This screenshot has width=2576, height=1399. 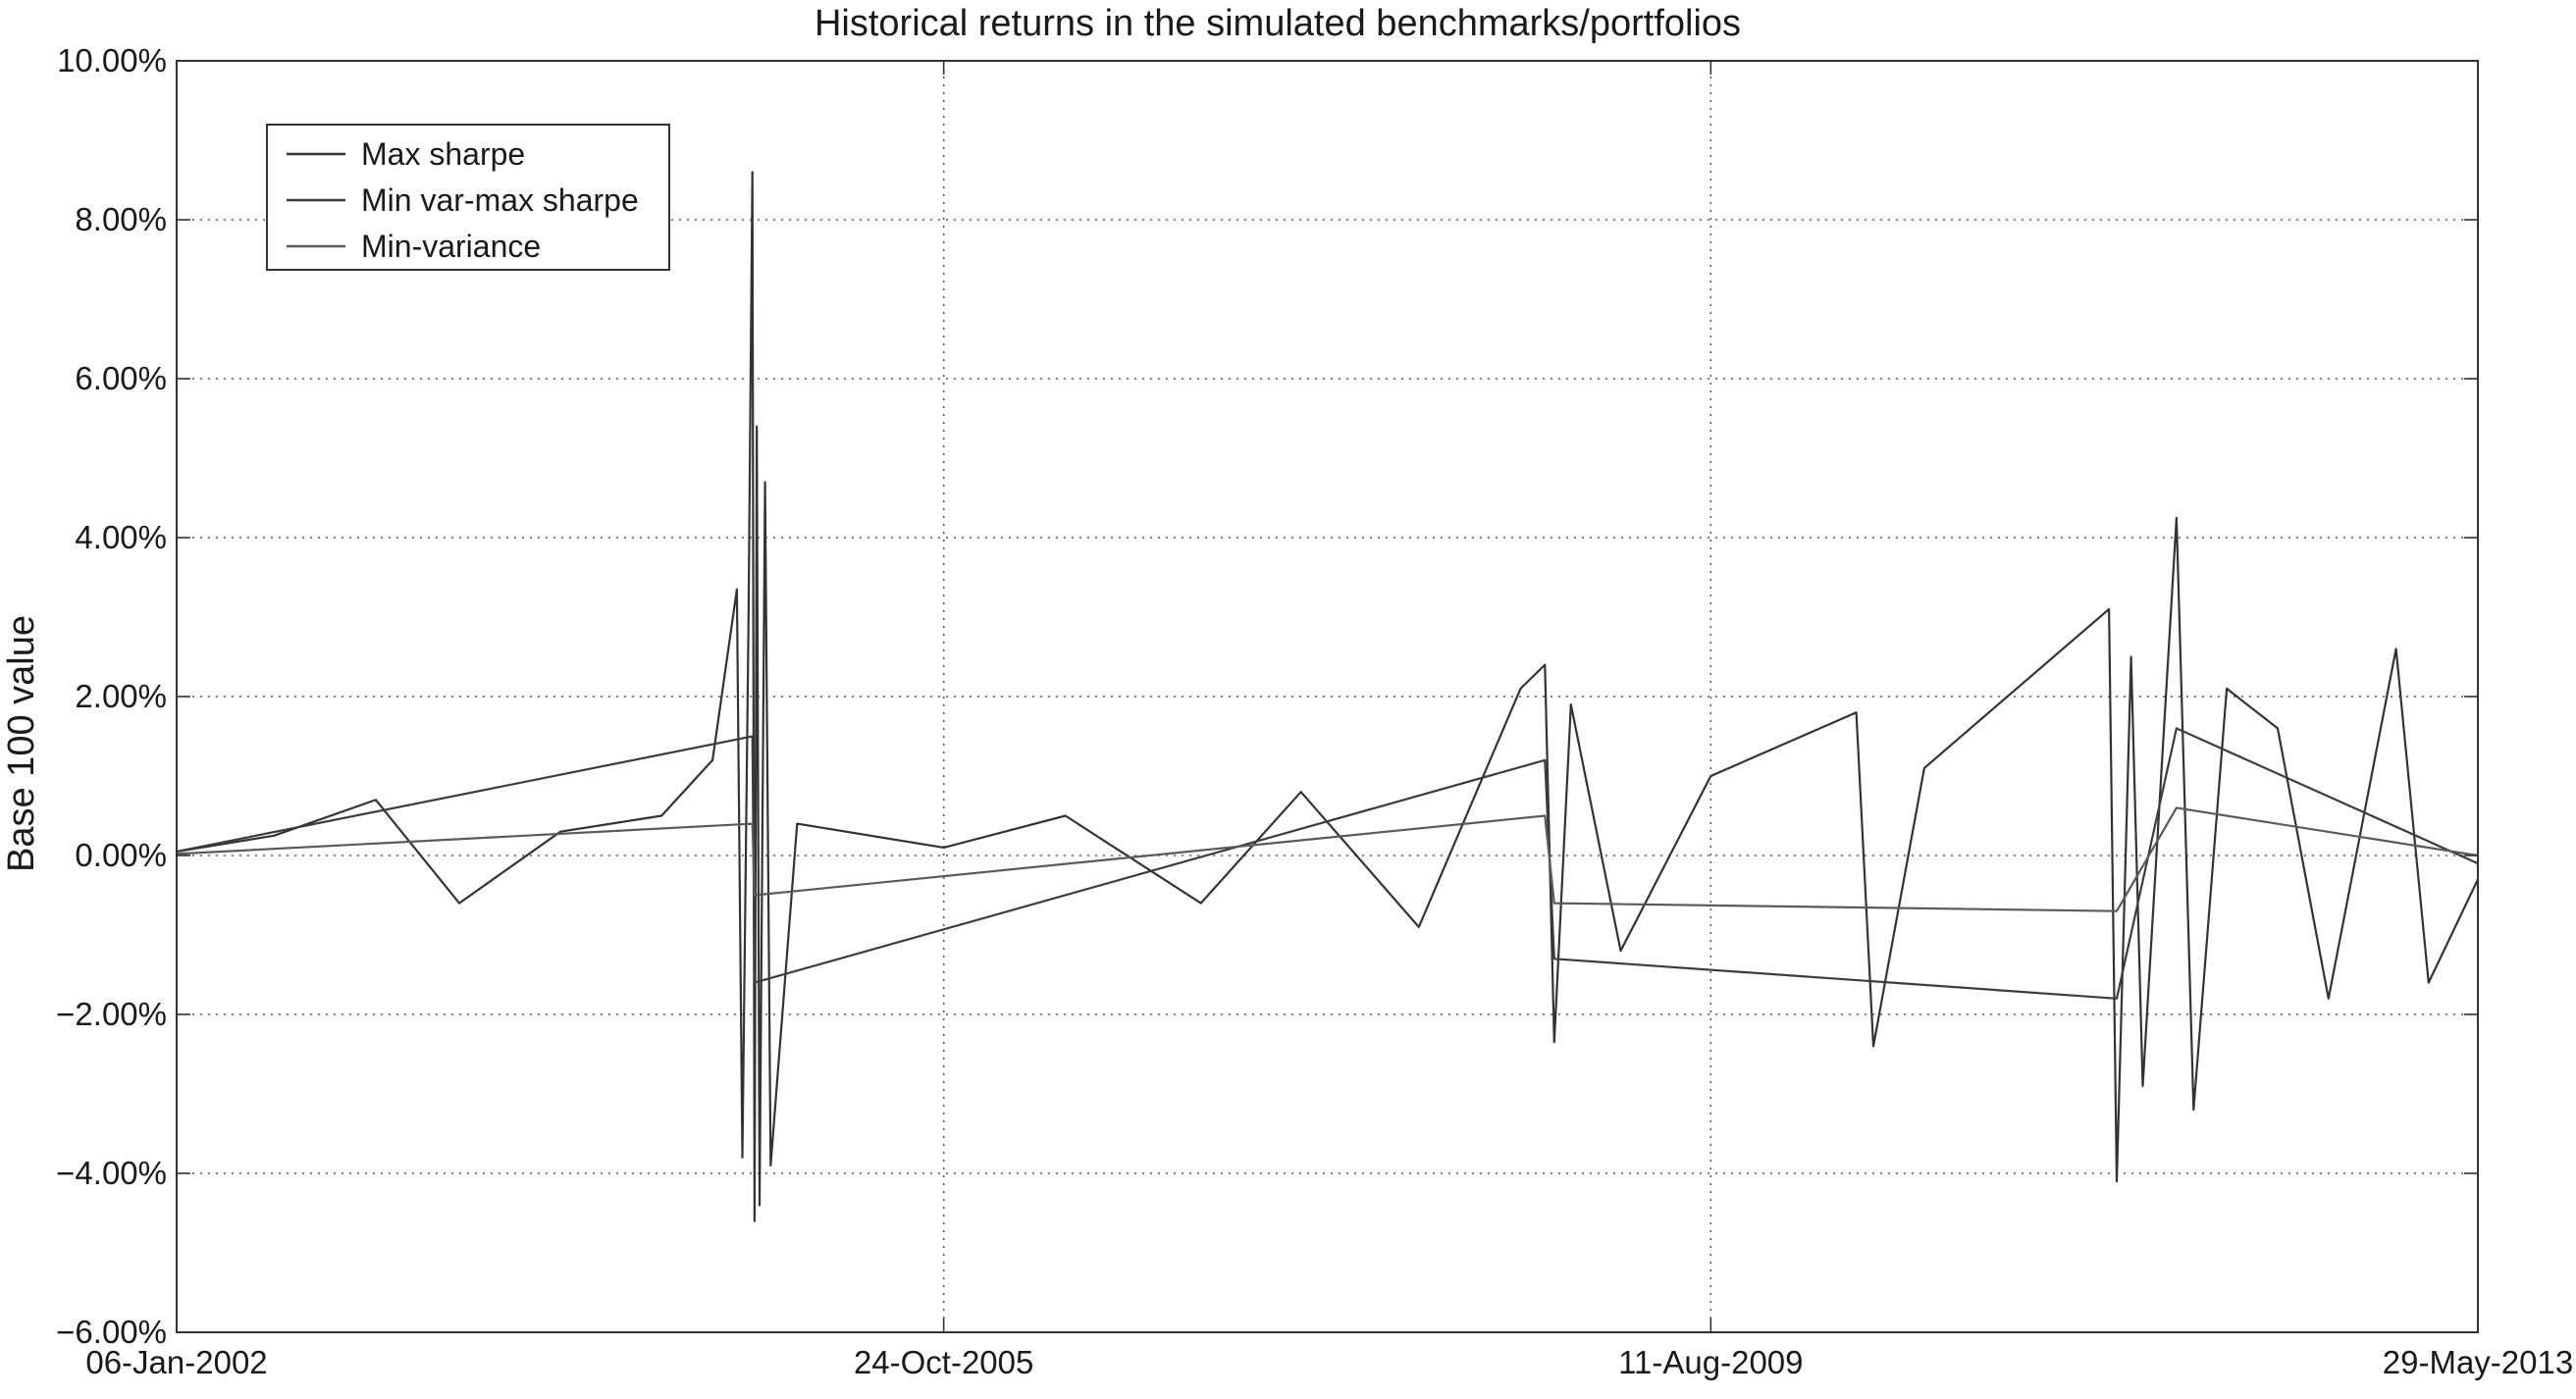 What do you see at coordinates (111, 1332) in the screenshot?
I see `y-tick-label: −6.00%` at bounding box center [111, 1332].